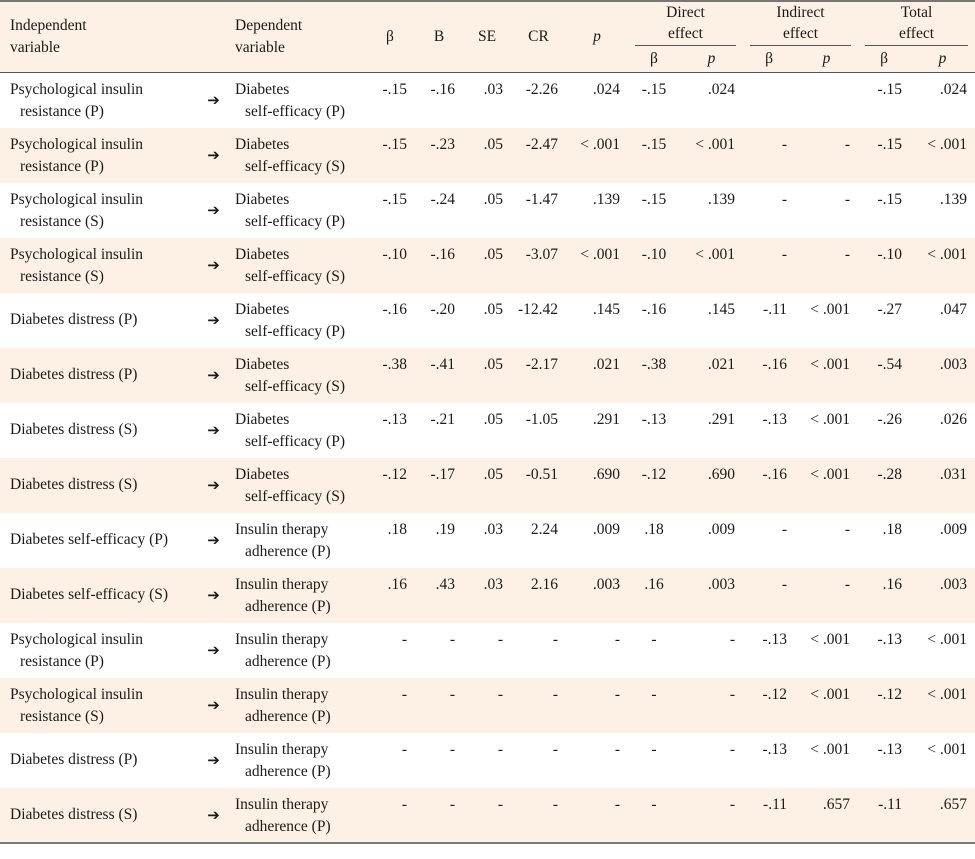 The image size is (975, 859). What do you see at coordinates (606, 529) in the screenshot?
I see `cell-p: .009` at bounding box center [606, 529].